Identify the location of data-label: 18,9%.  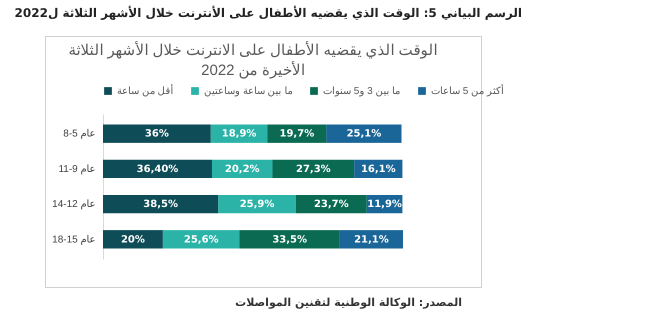
(239, 134).